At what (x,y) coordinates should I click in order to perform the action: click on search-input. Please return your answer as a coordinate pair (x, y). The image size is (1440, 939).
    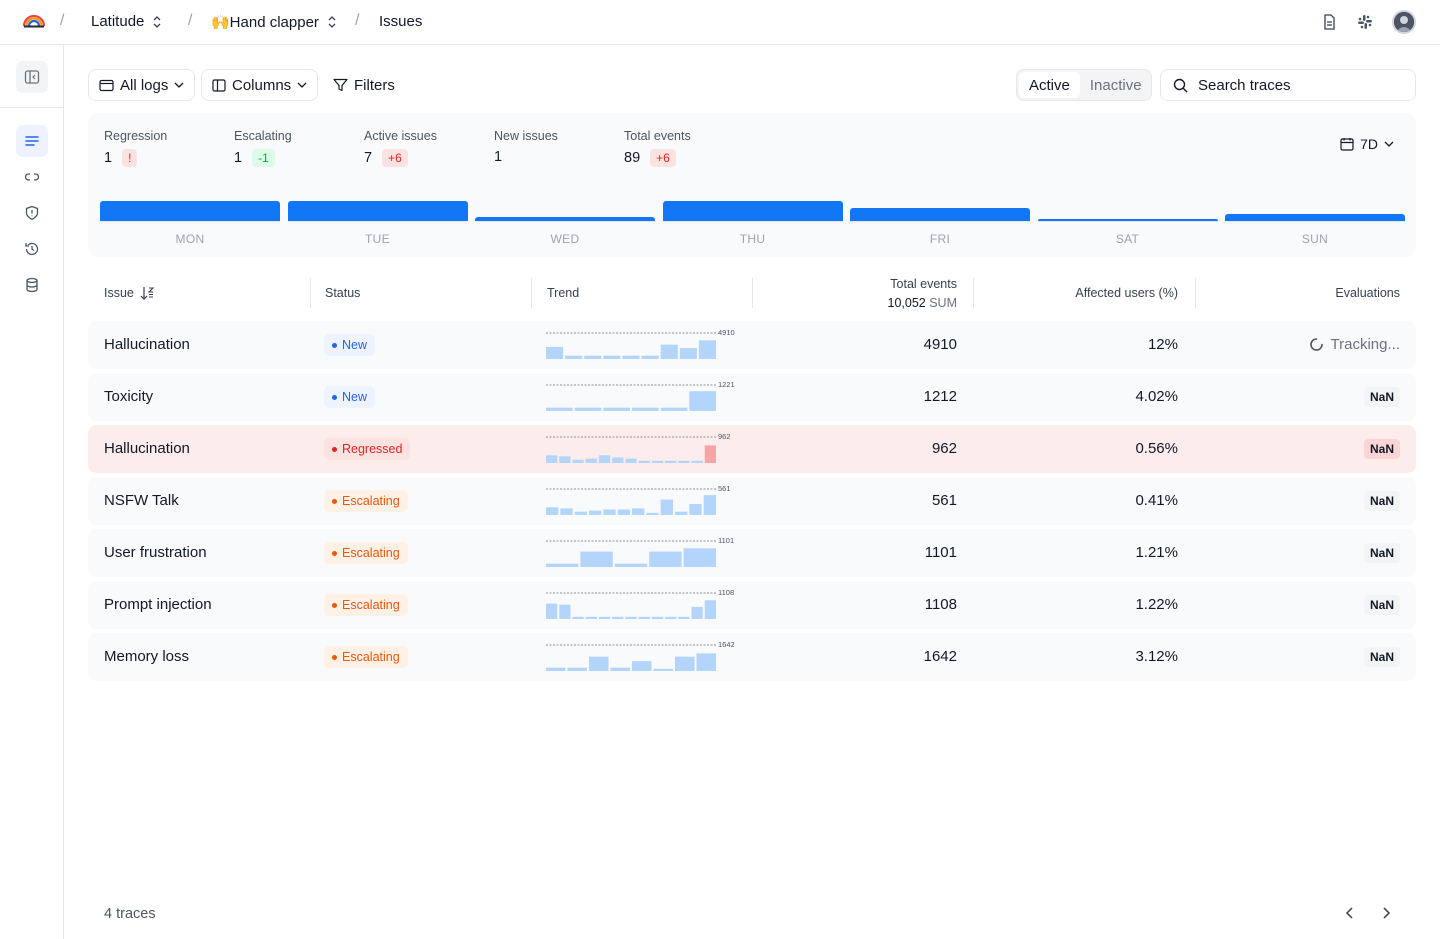
    Looking at the image, I should click on (1298, 85).